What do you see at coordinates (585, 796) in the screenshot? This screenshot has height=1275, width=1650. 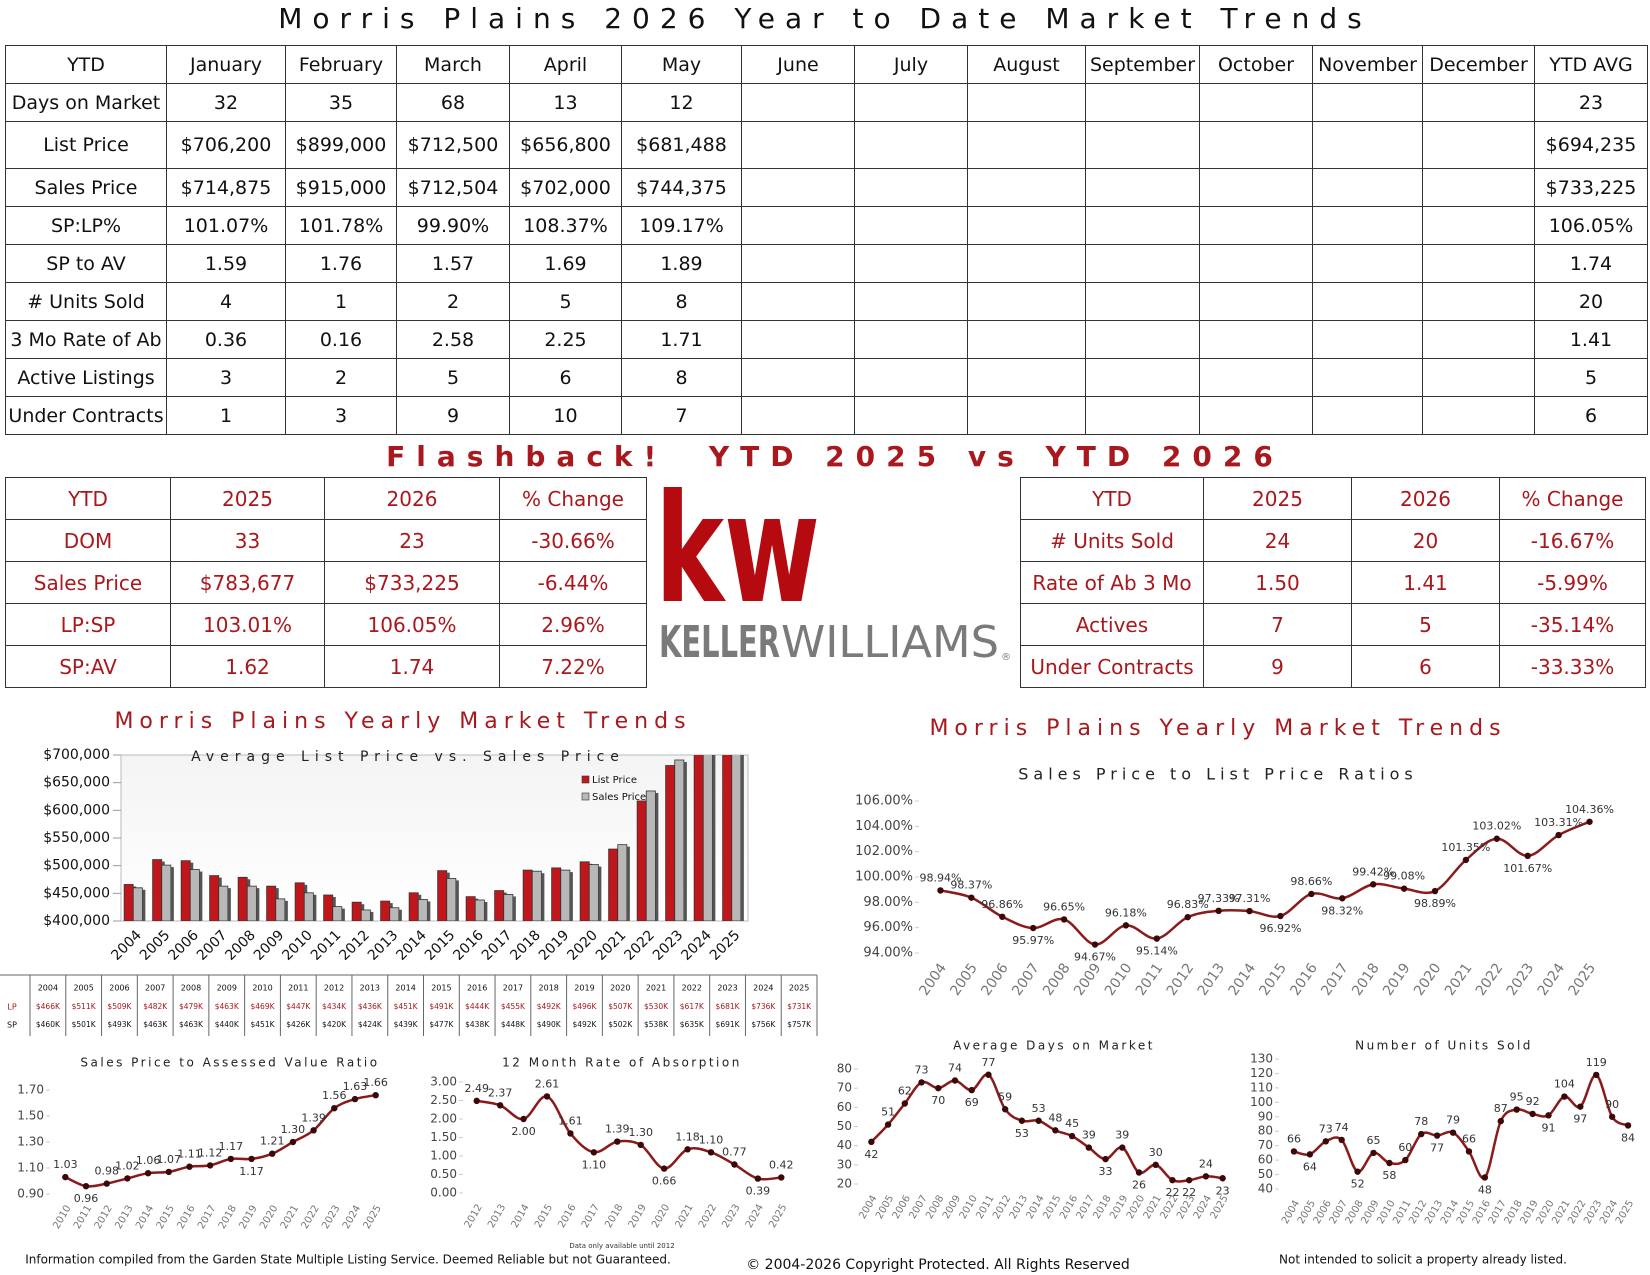 I see `legend-swatch` at bounding box center [585, 796].